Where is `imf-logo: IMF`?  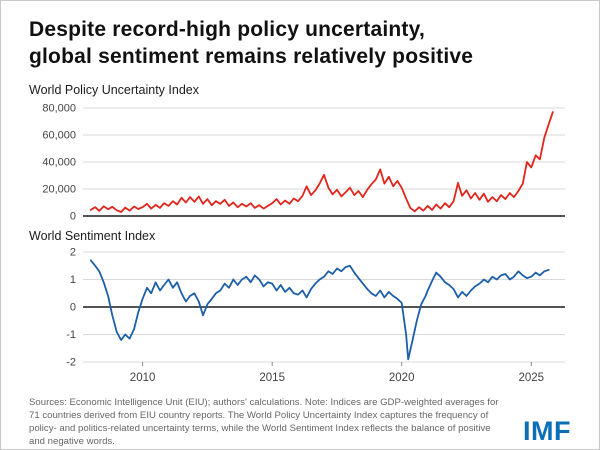 imf-logo: IMF is located at coordinates (547, 430).